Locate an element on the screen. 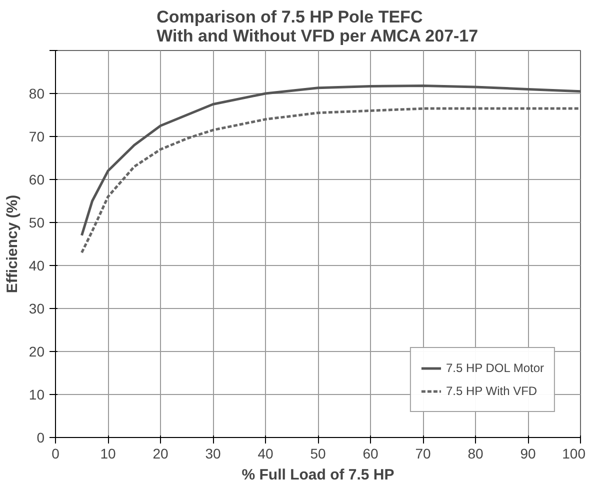 This screenshot has height=491, width=590. x-tick-label: 30 is located at coordinates (213, 454).